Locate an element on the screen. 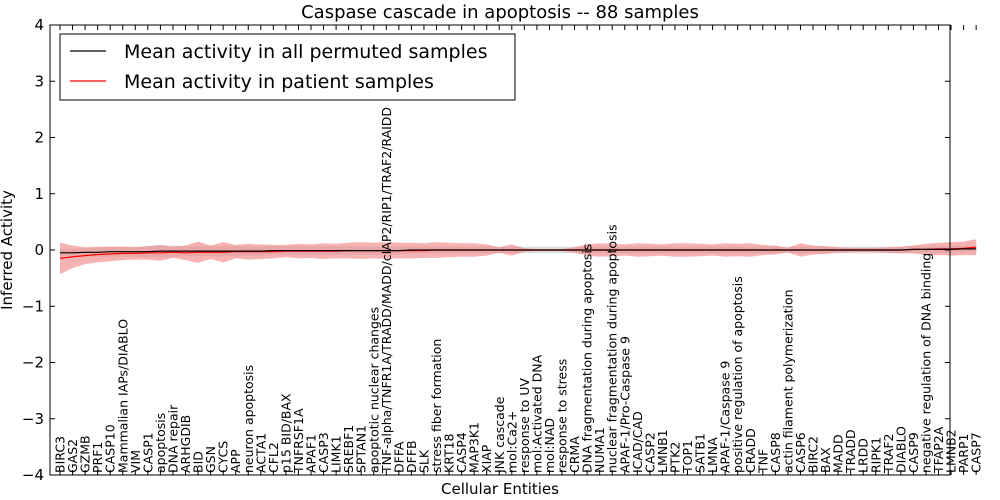 The image size is (1000, 500). legend-label-permuted: Mean activity in all permuted samples is located at coordinates (305, 52).